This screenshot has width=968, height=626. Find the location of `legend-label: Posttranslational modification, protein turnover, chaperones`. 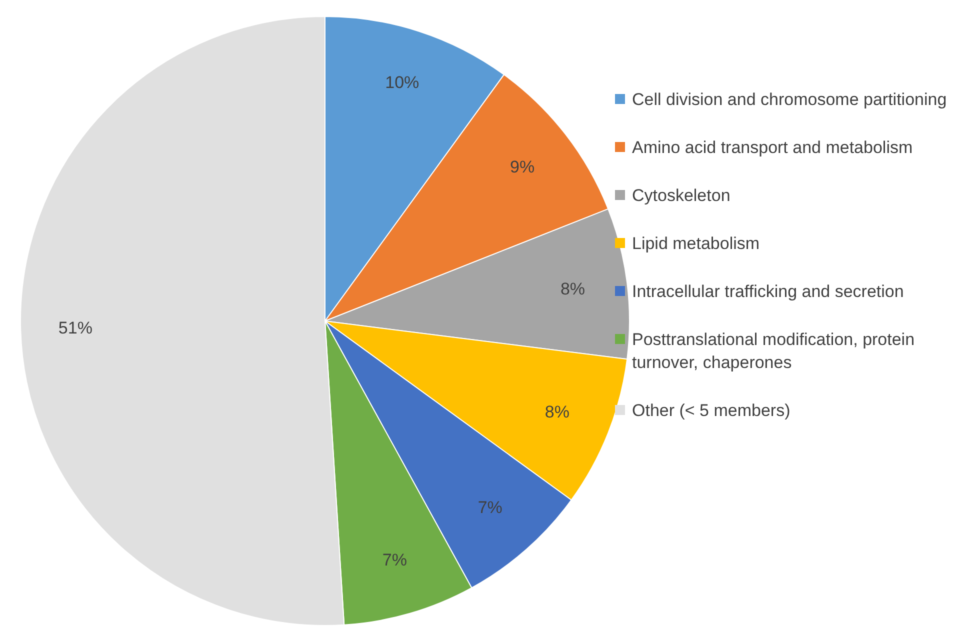

legend-label: Posttranslational modification, protein turnover, chaperones is located at coordinates (774, 351).